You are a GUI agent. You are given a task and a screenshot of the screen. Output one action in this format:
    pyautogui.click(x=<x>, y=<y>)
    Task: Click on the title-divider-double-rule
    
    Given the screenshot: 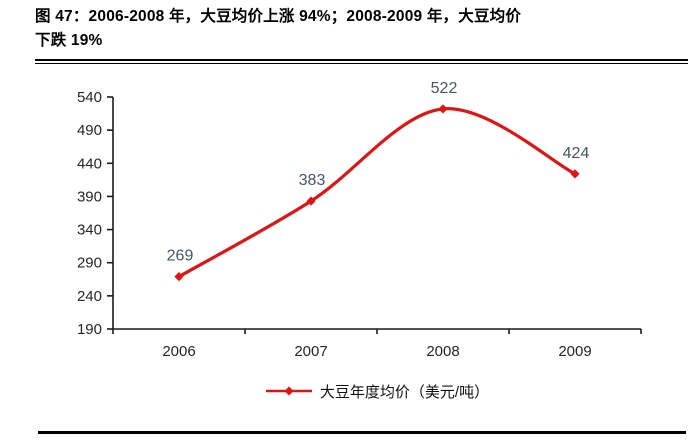 What is the action you would take?
    pyautogui.click(x=361, y=61)
    